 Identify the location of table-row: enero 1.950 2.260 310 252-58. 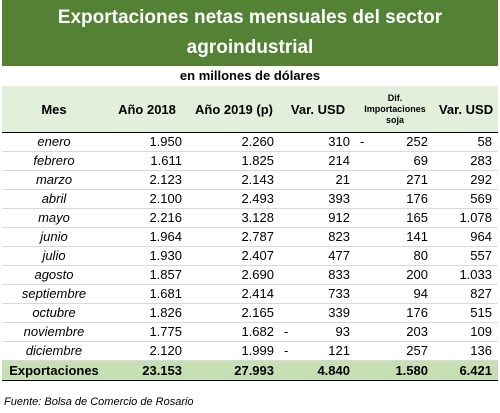
(250, 142).